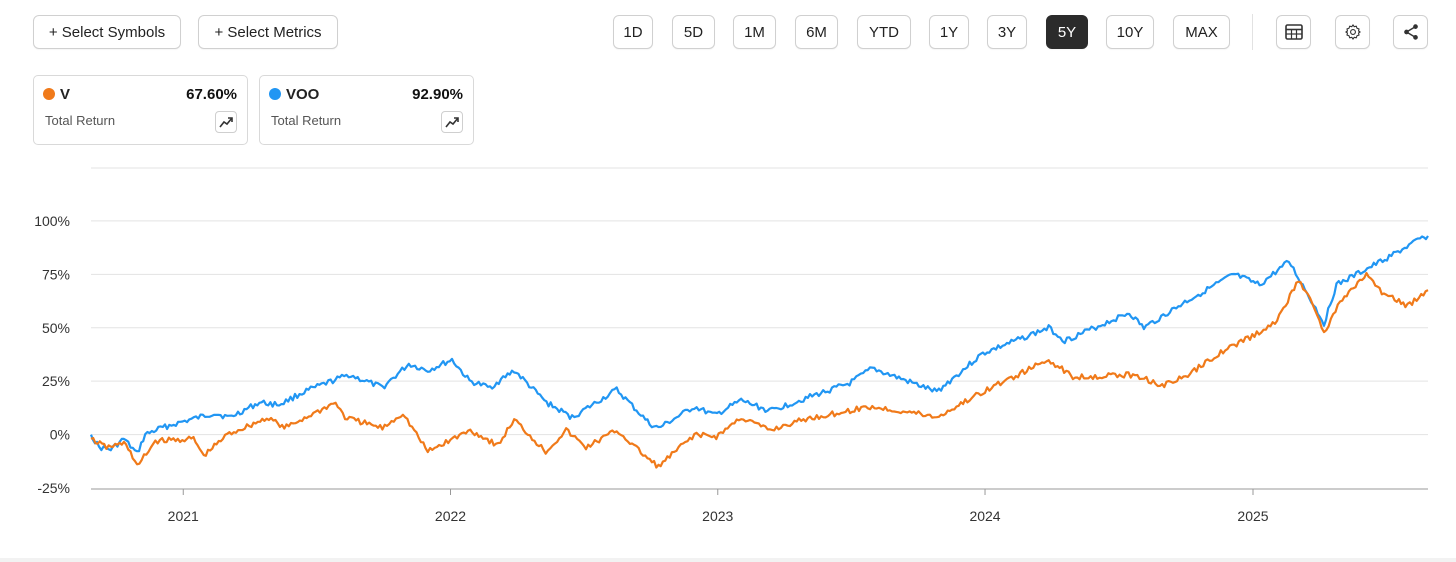 This screenshot has width=1456, height=562. I want to click on range-button-1d: 1D, so click(633, 32).